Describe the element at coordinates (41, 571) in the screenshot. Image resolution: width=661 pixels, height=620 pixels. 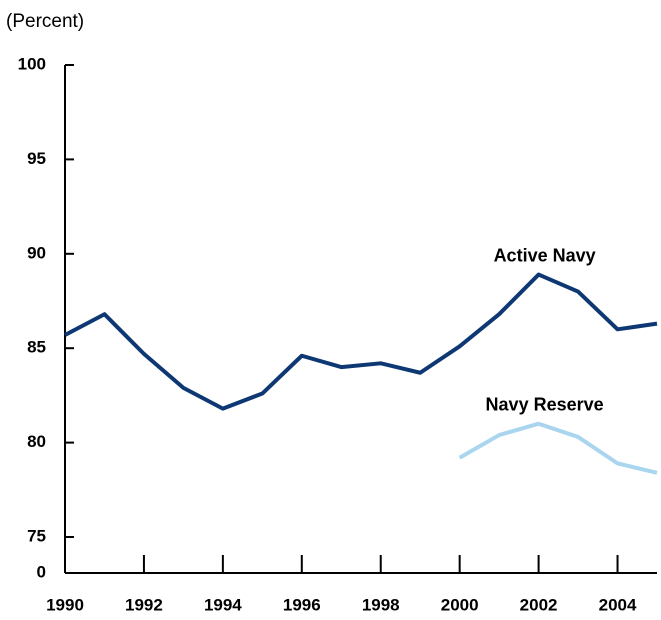
I see `y-break-label: 0` at that location.